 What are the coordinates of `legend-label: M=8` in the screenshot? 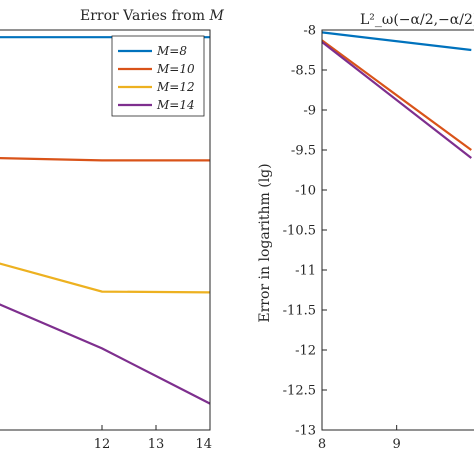 It's located at (171, 51).